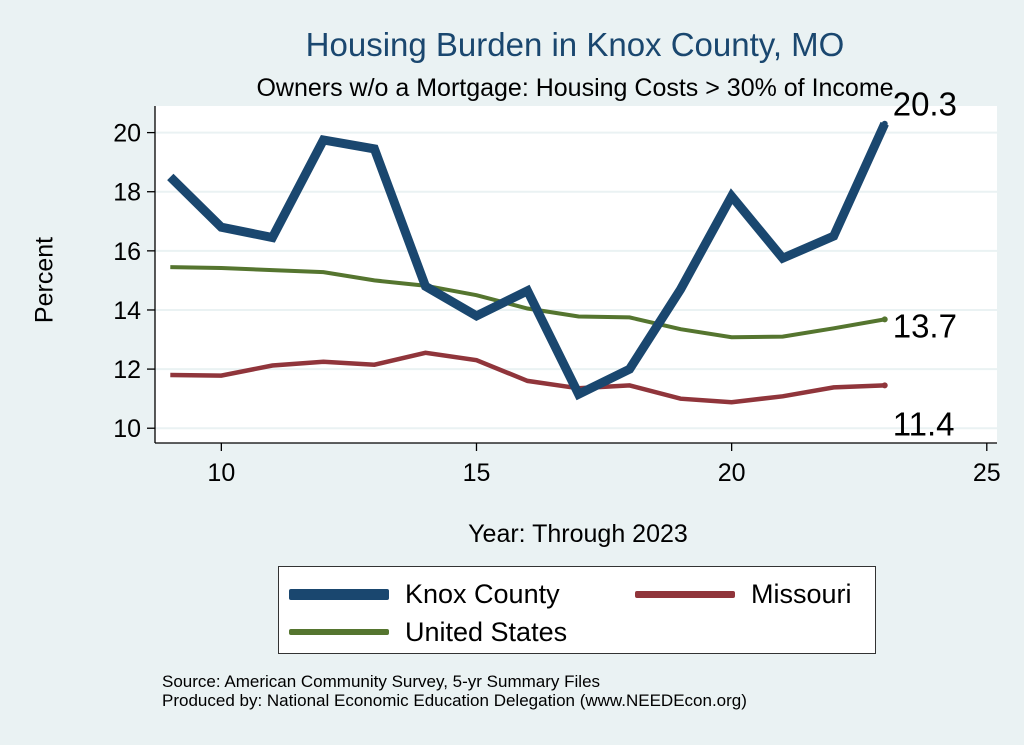 This screenshot has width=1024, height=745. Describe the element at coordinates (127, 370) in the screenshot. I see `y-tick-label-12: 12` at that location.